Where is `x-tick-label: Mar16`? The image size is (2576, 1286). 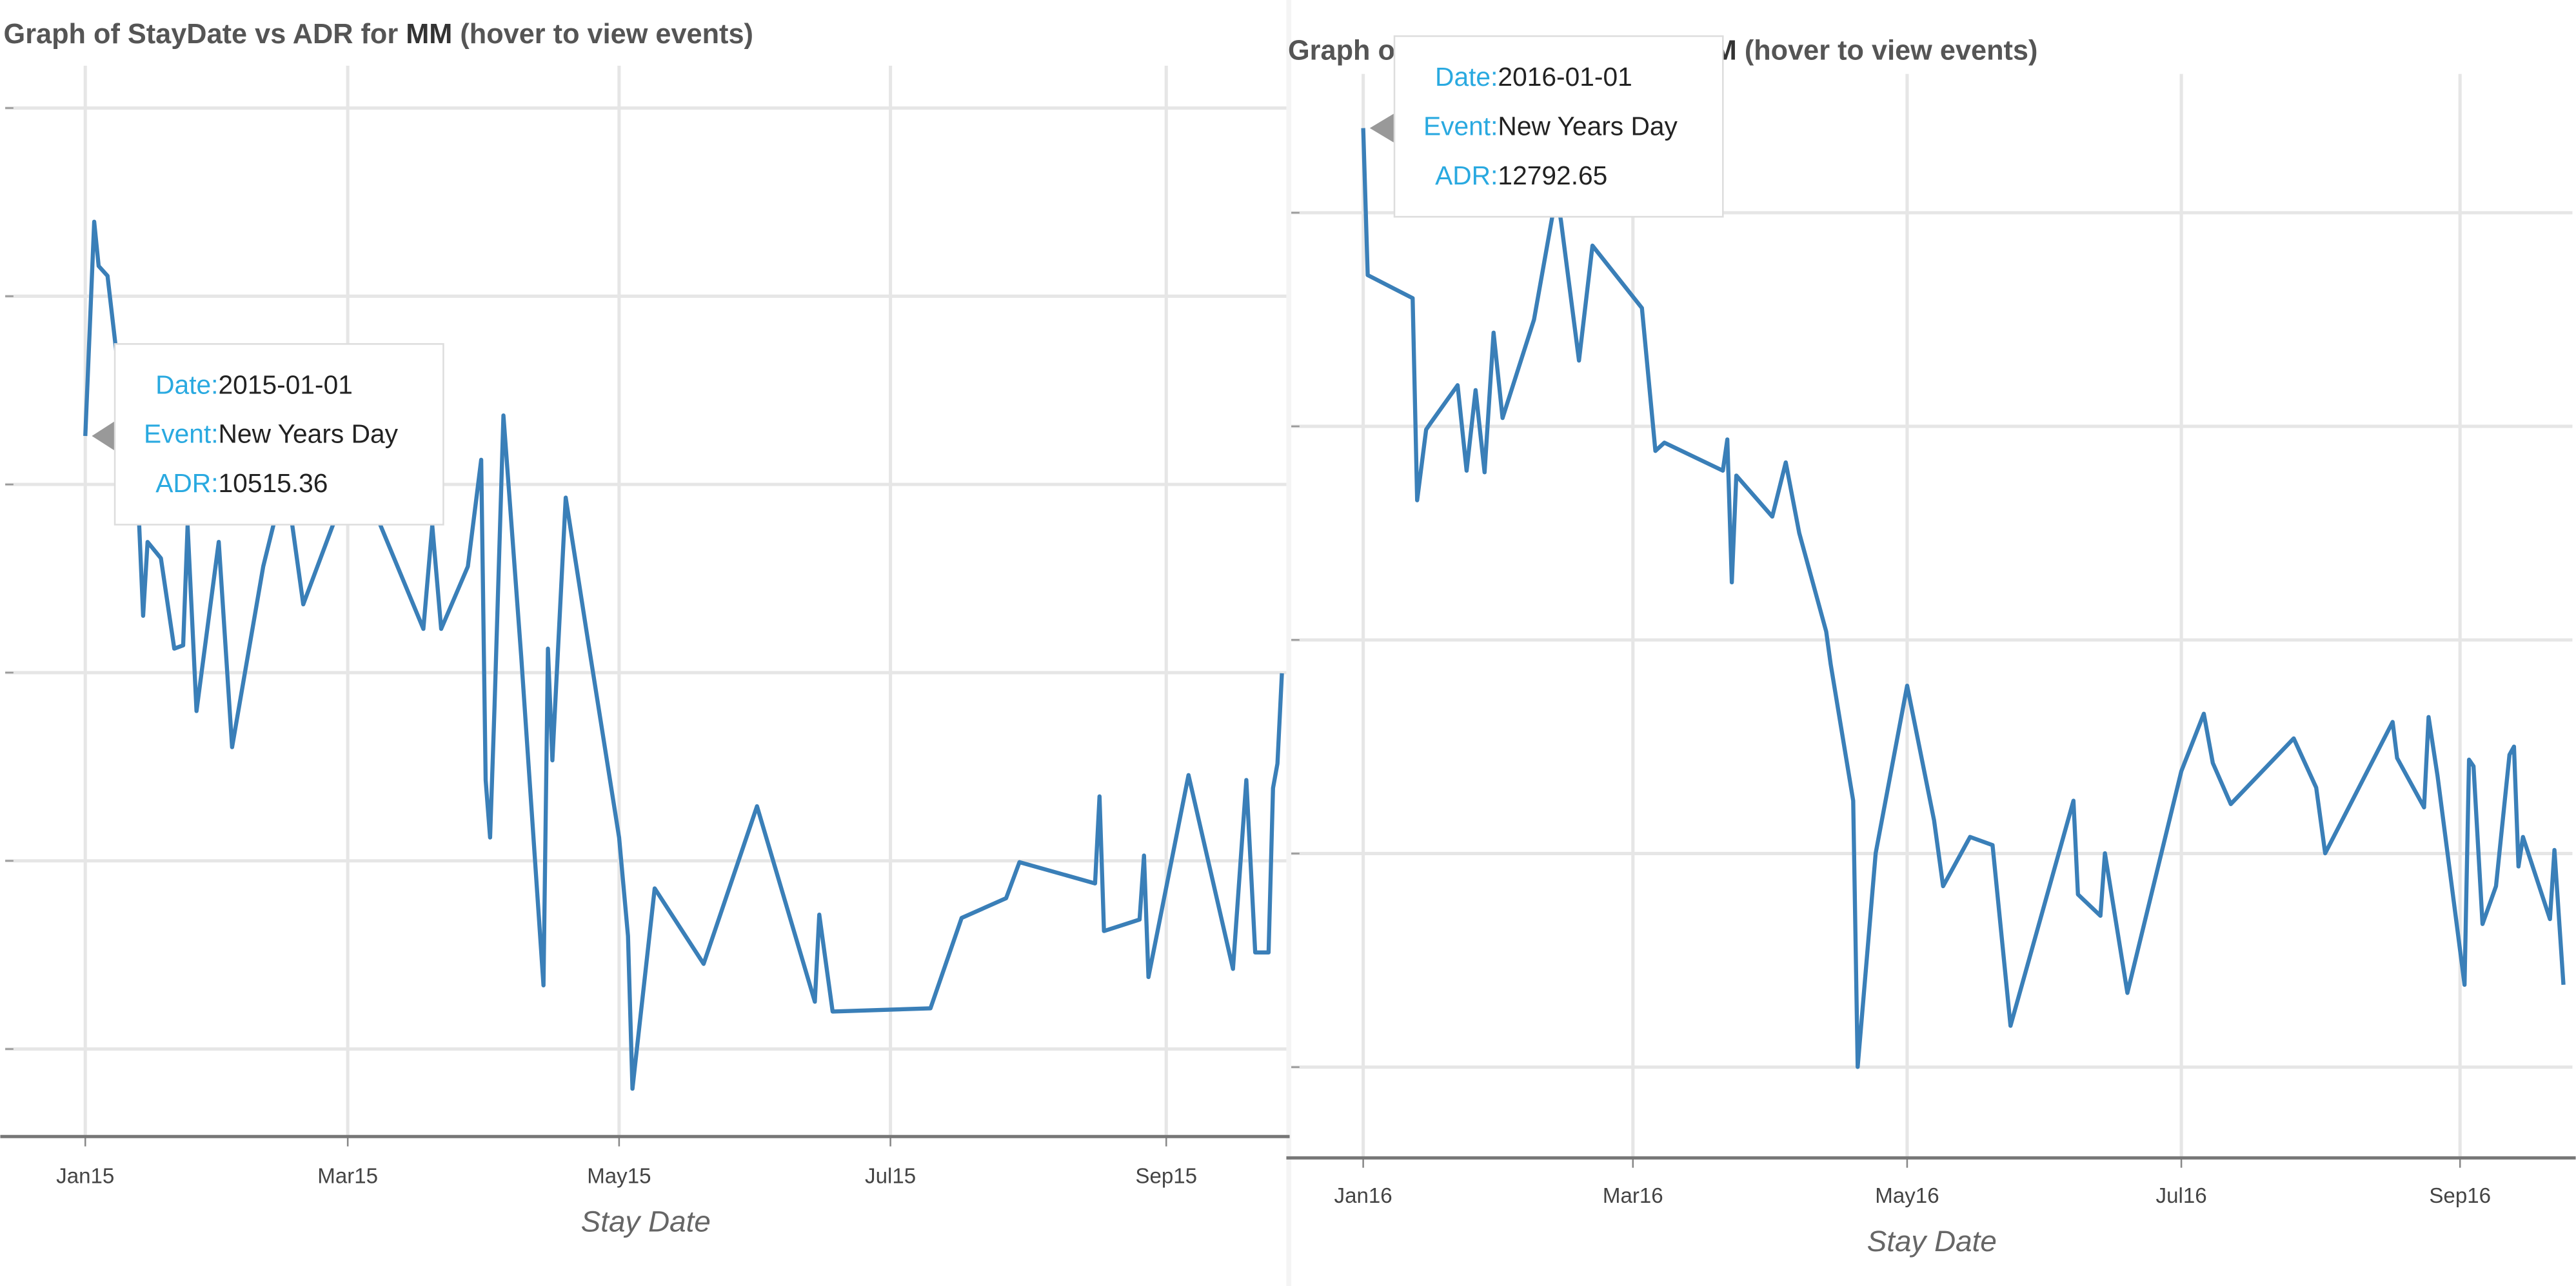 x-tick-label: Mar16 is located at coordinates (1633, 1196).